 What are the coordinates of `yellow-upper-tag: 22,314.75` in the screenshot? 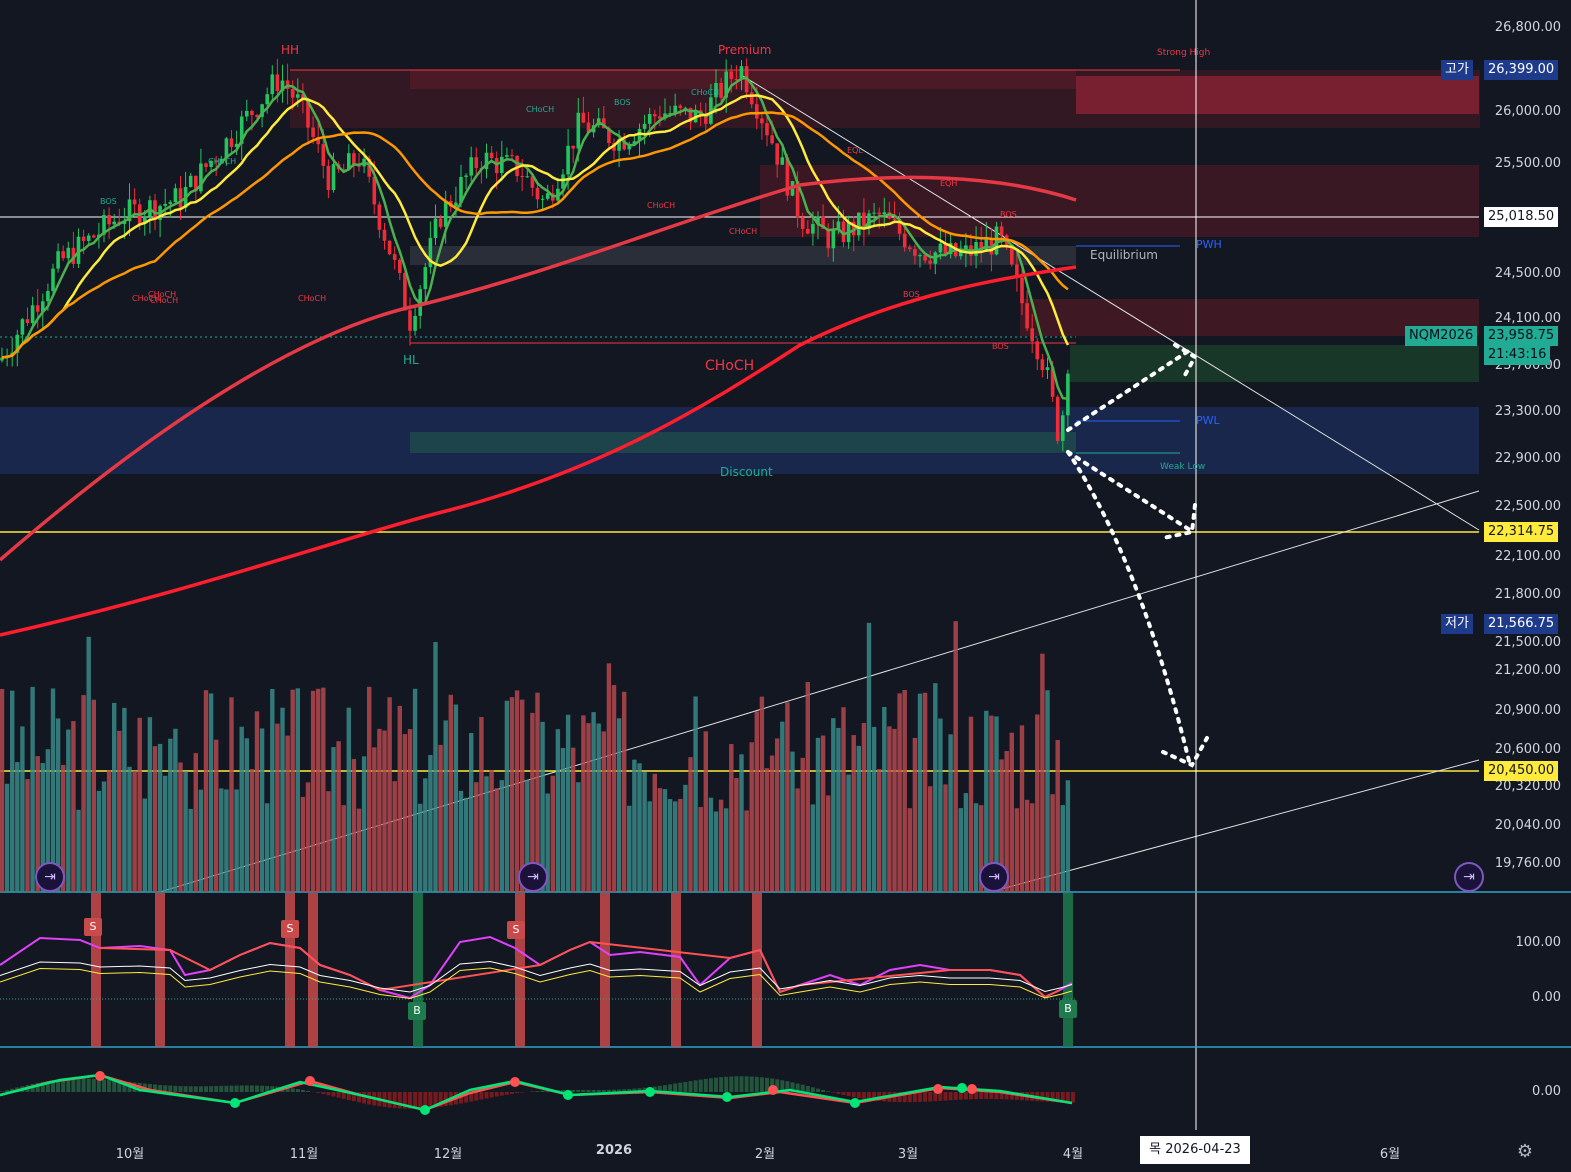 It's located at (1521, 532).